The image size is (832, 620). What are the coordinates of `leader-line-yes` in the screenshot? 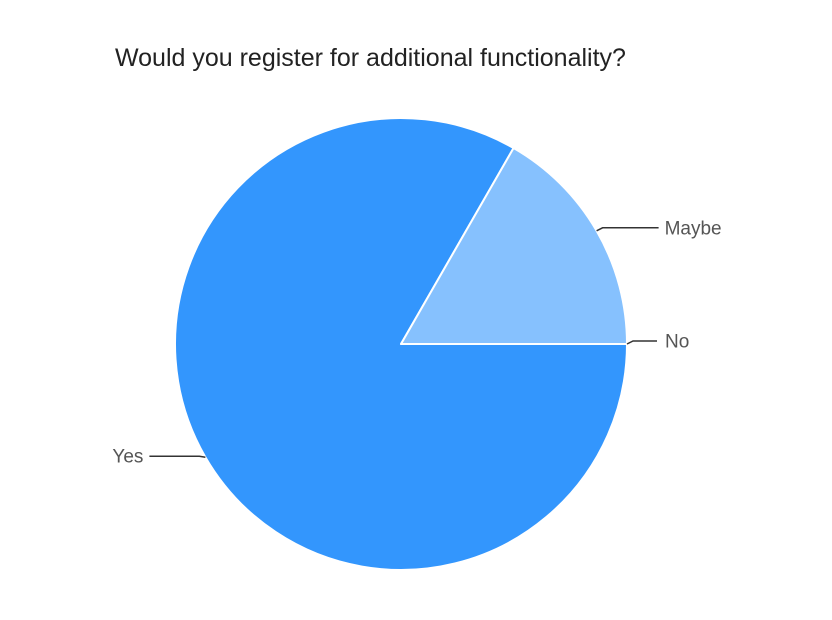 It's located at (177, 456).